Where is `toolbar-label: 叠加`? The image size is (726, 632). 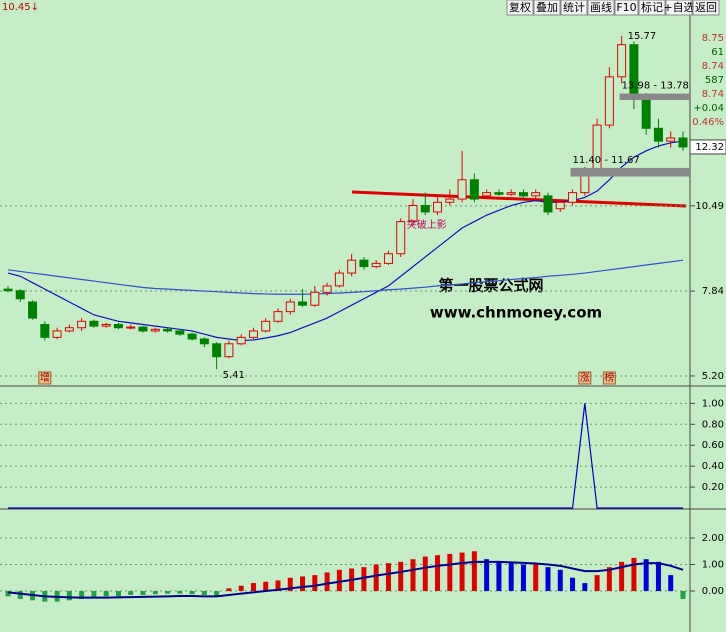
toolbar-label: 叠加 is located at coordinates (547, 7).